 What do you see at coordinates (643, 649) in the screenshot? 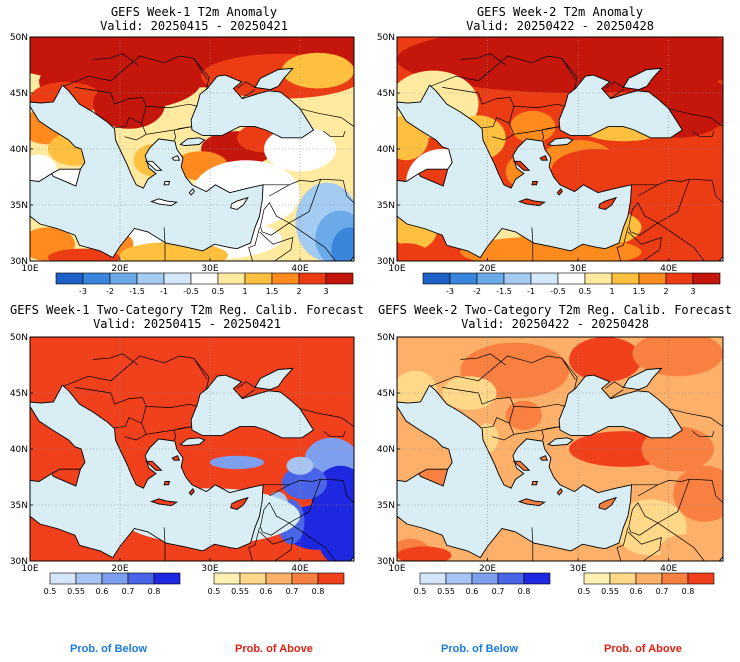
I see `prob-above-label-right: Prob. of Above` at bounding box center [643, 649].